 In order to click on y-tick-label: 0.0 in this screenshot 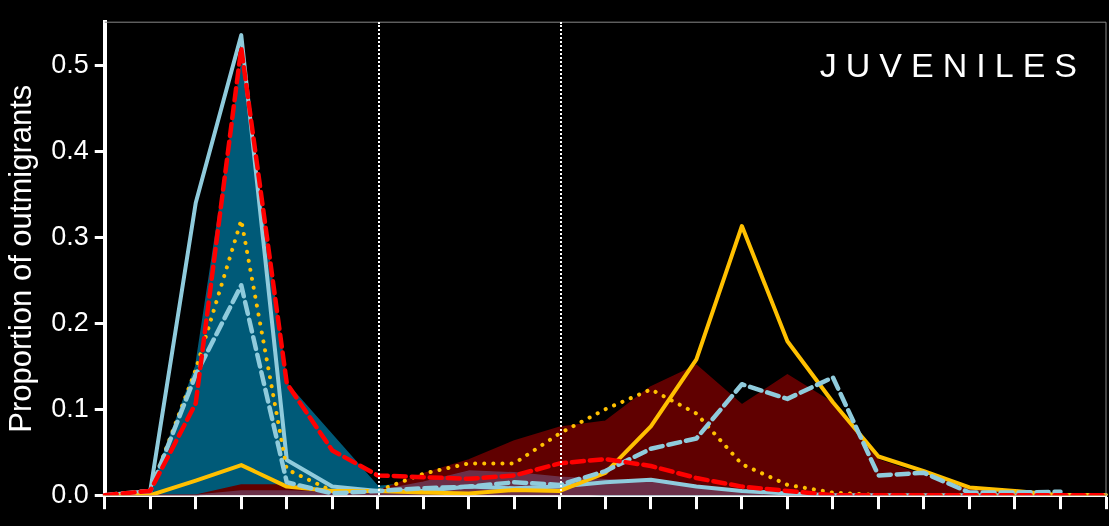, I will do `click(70, 493)`.